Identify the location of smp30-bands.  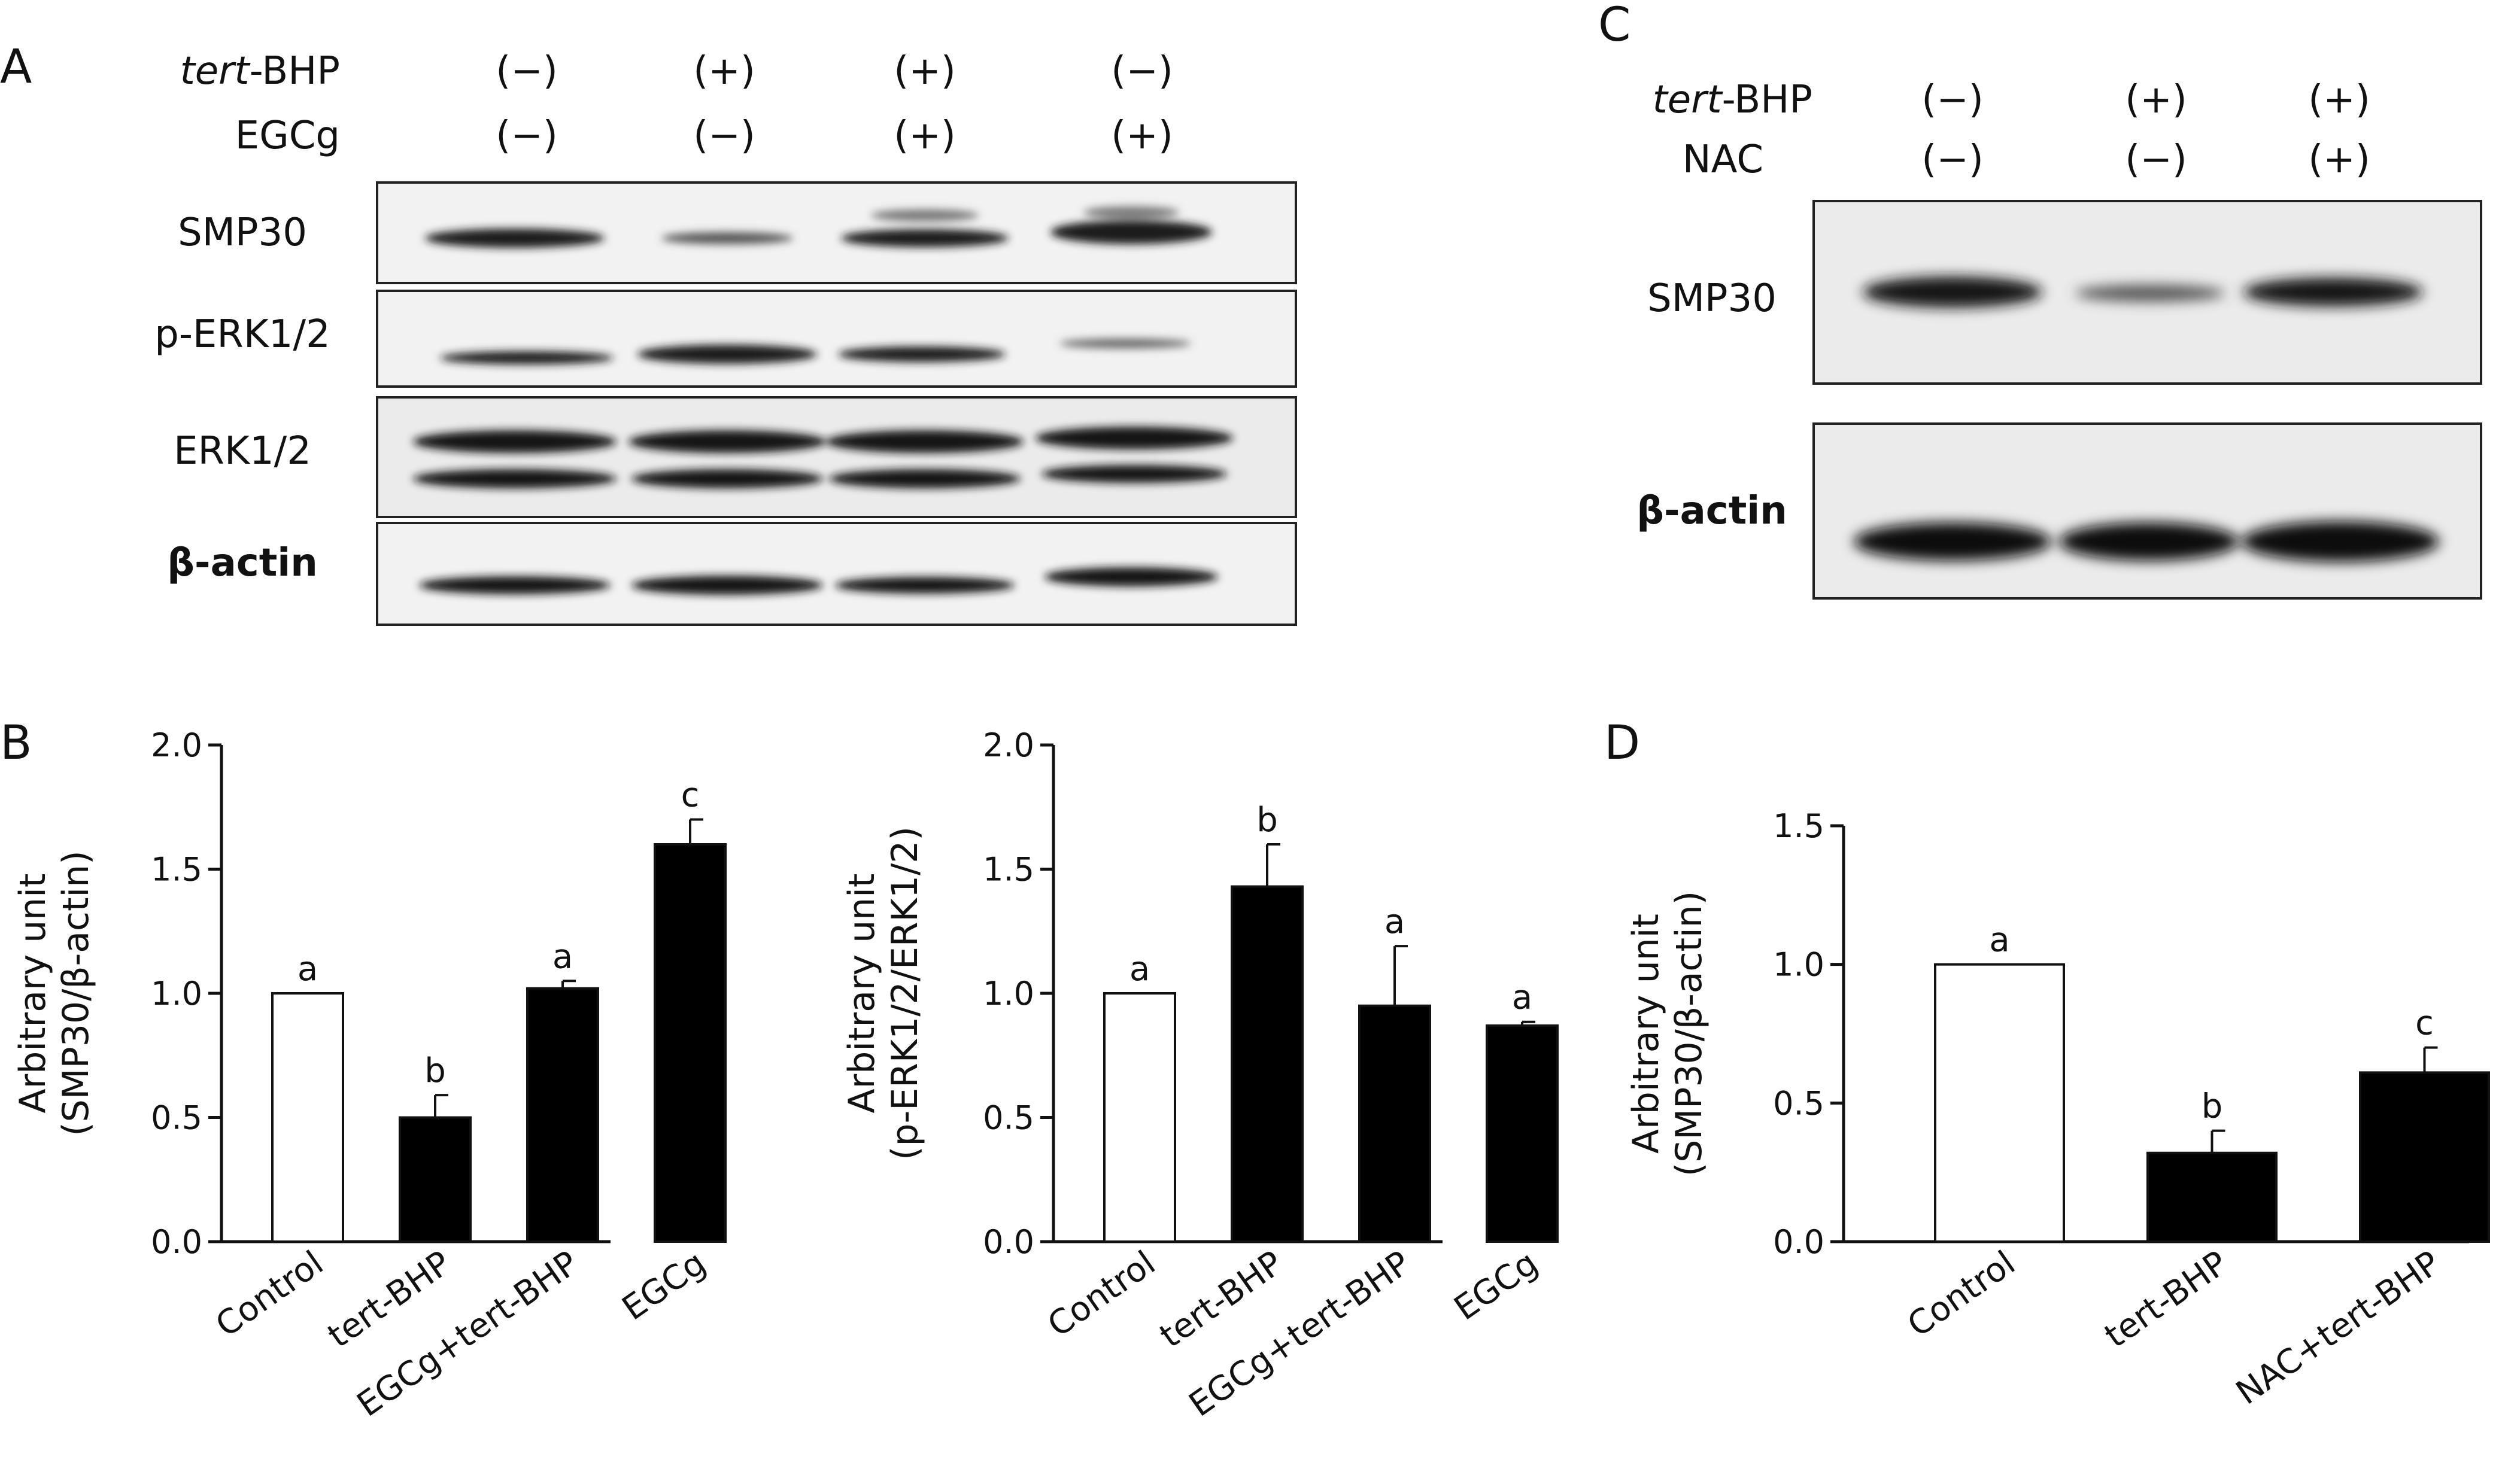
(818, 227).